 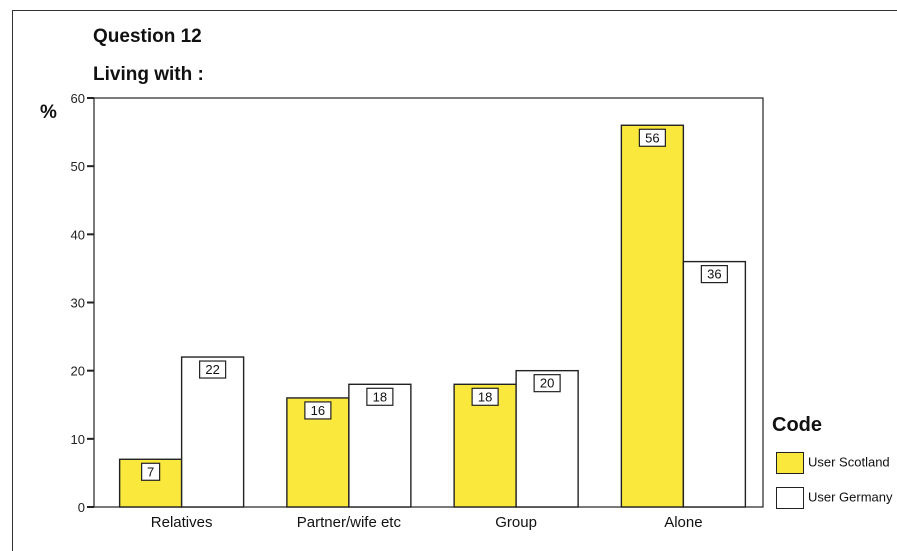 I want to click on y-tick-label: 60, so click(x=78, y=98).